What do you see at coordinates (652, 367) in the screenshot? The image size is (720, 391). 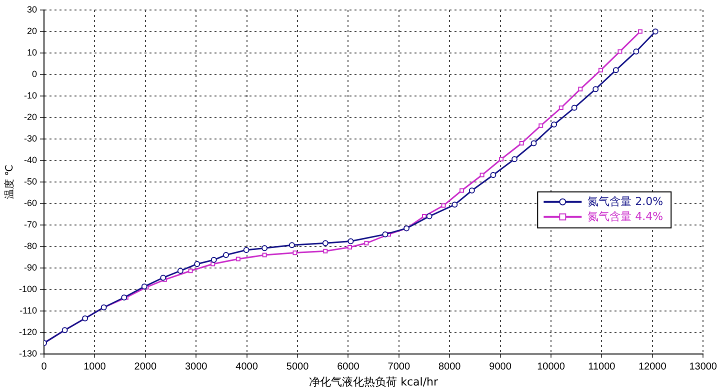 I see `x-tick-label: 12000` at bounding box center [652, 367].